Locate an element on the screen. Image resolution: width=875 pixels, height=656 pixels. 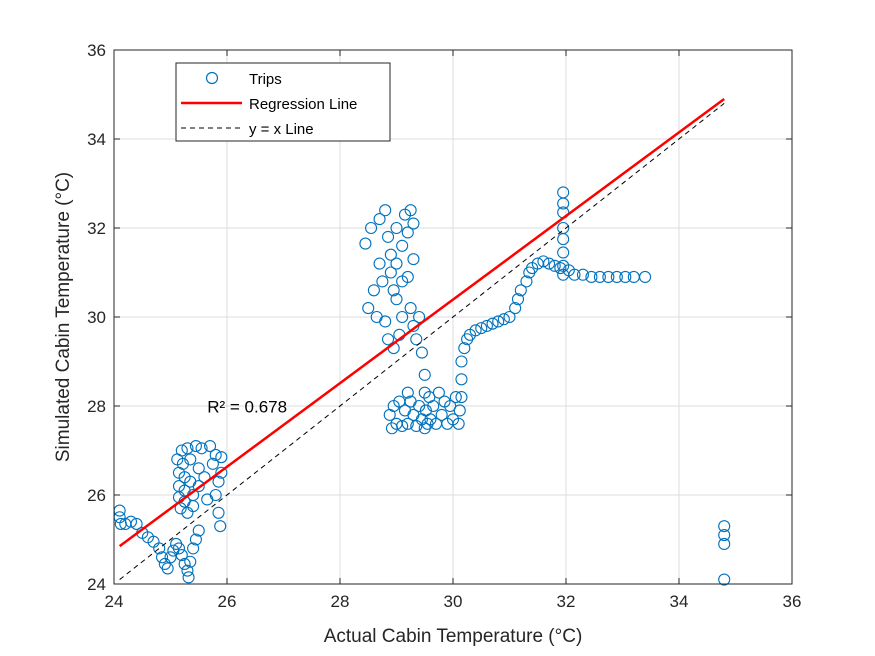
x-tick-label: 30 is located at coordinates (453, 601).